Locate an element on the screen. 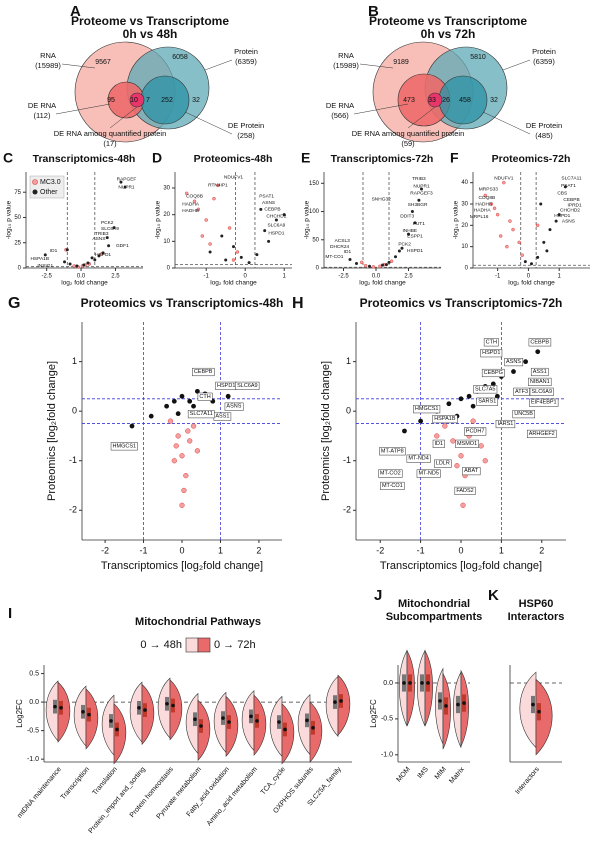 The image size is (596, 857). chart-title: 0h vs 48h is located at coordinates (150, 34).